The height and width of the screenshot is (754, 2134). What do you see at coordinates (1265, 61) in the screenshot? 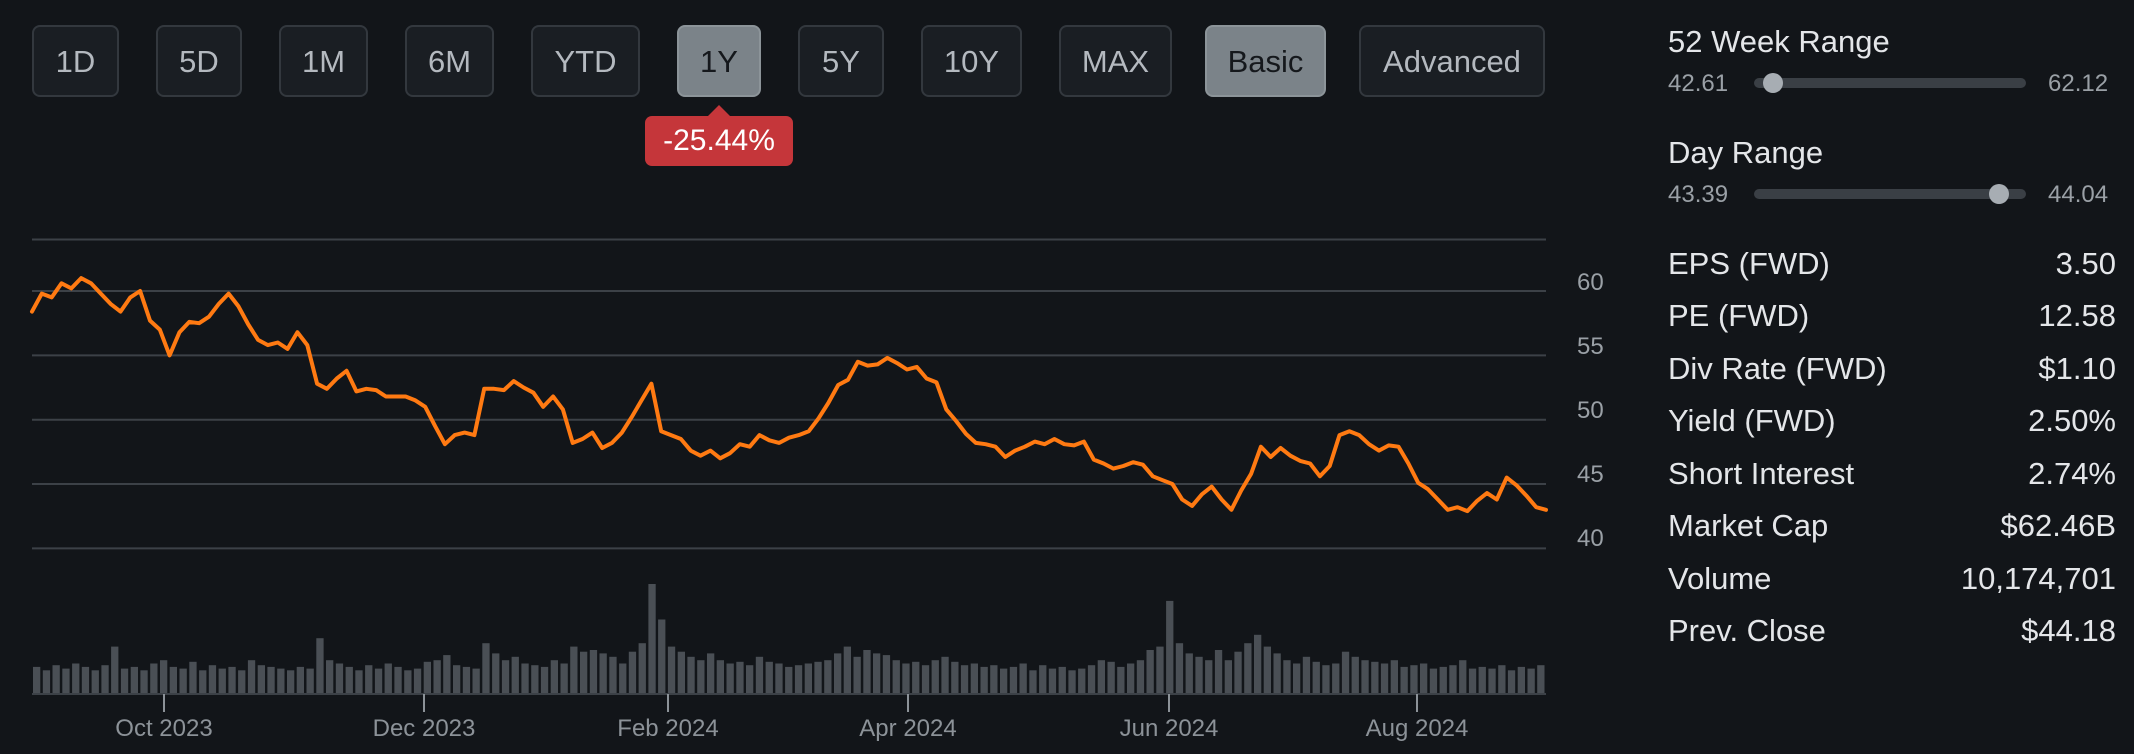
I see `basic-mode-button: Basic` at bounding box center [1265, 61].